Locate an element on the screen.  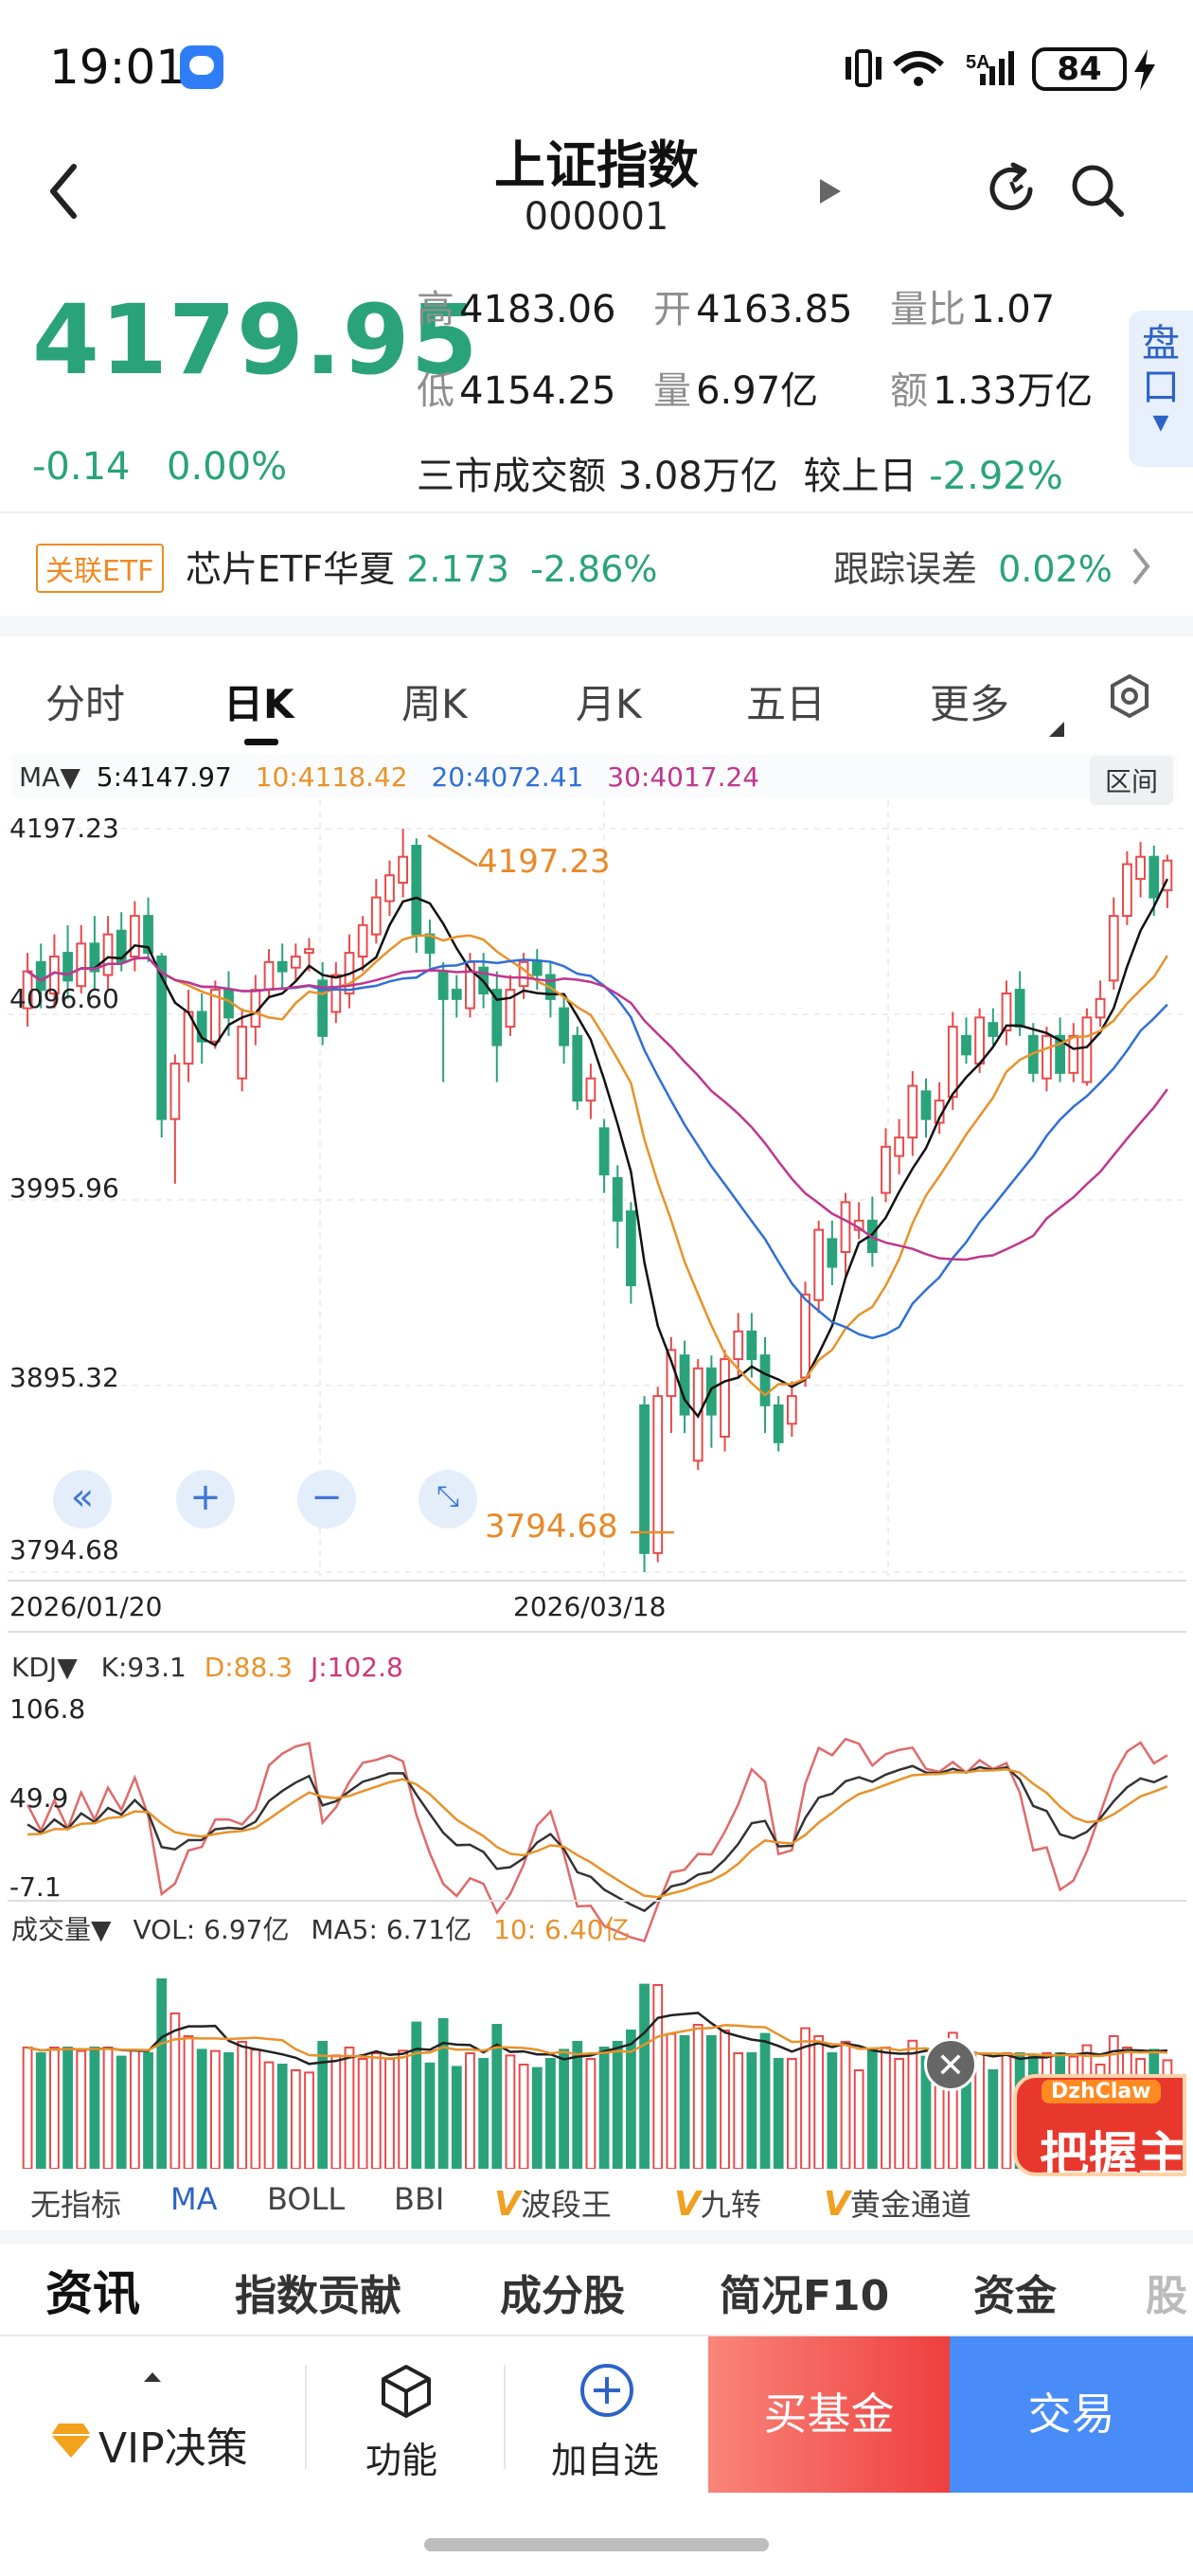
etf-change: -2.86% is located at coordinates (594, 569).